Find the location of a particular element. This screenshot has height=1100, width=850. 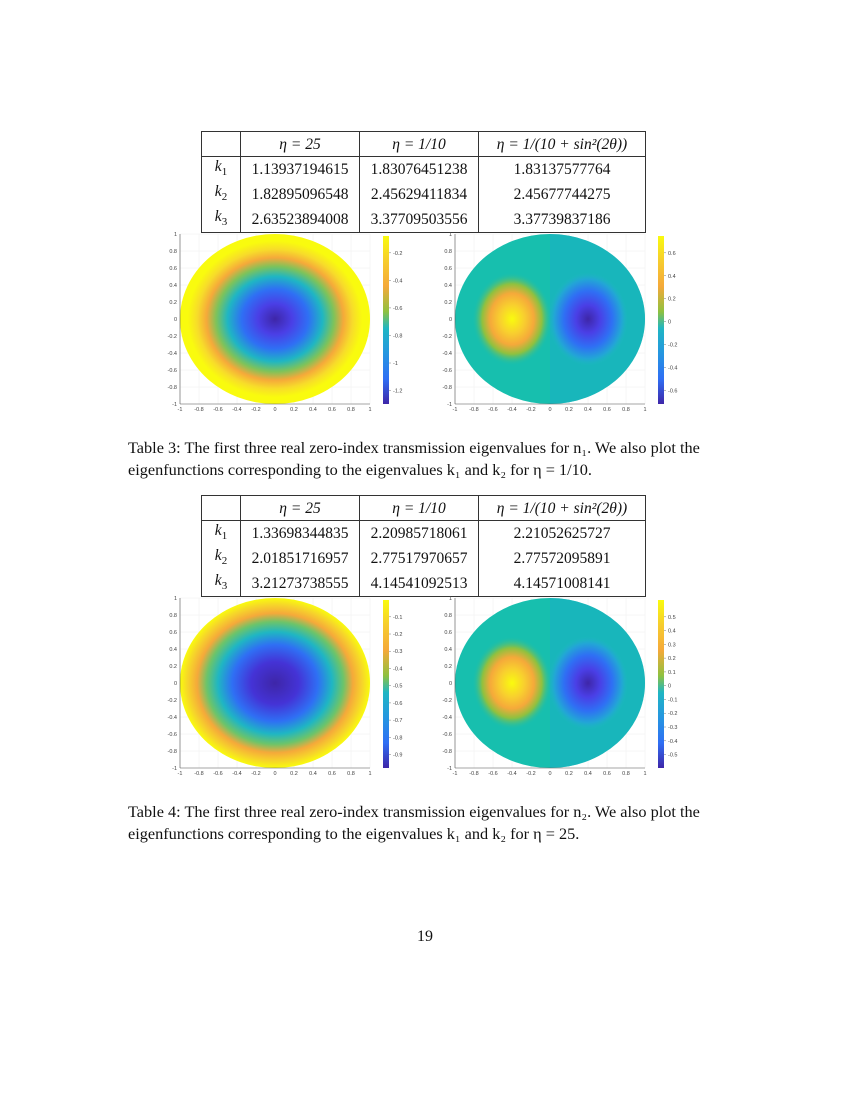

cell: 2.20985718061 is located at coordinates (419, 533).